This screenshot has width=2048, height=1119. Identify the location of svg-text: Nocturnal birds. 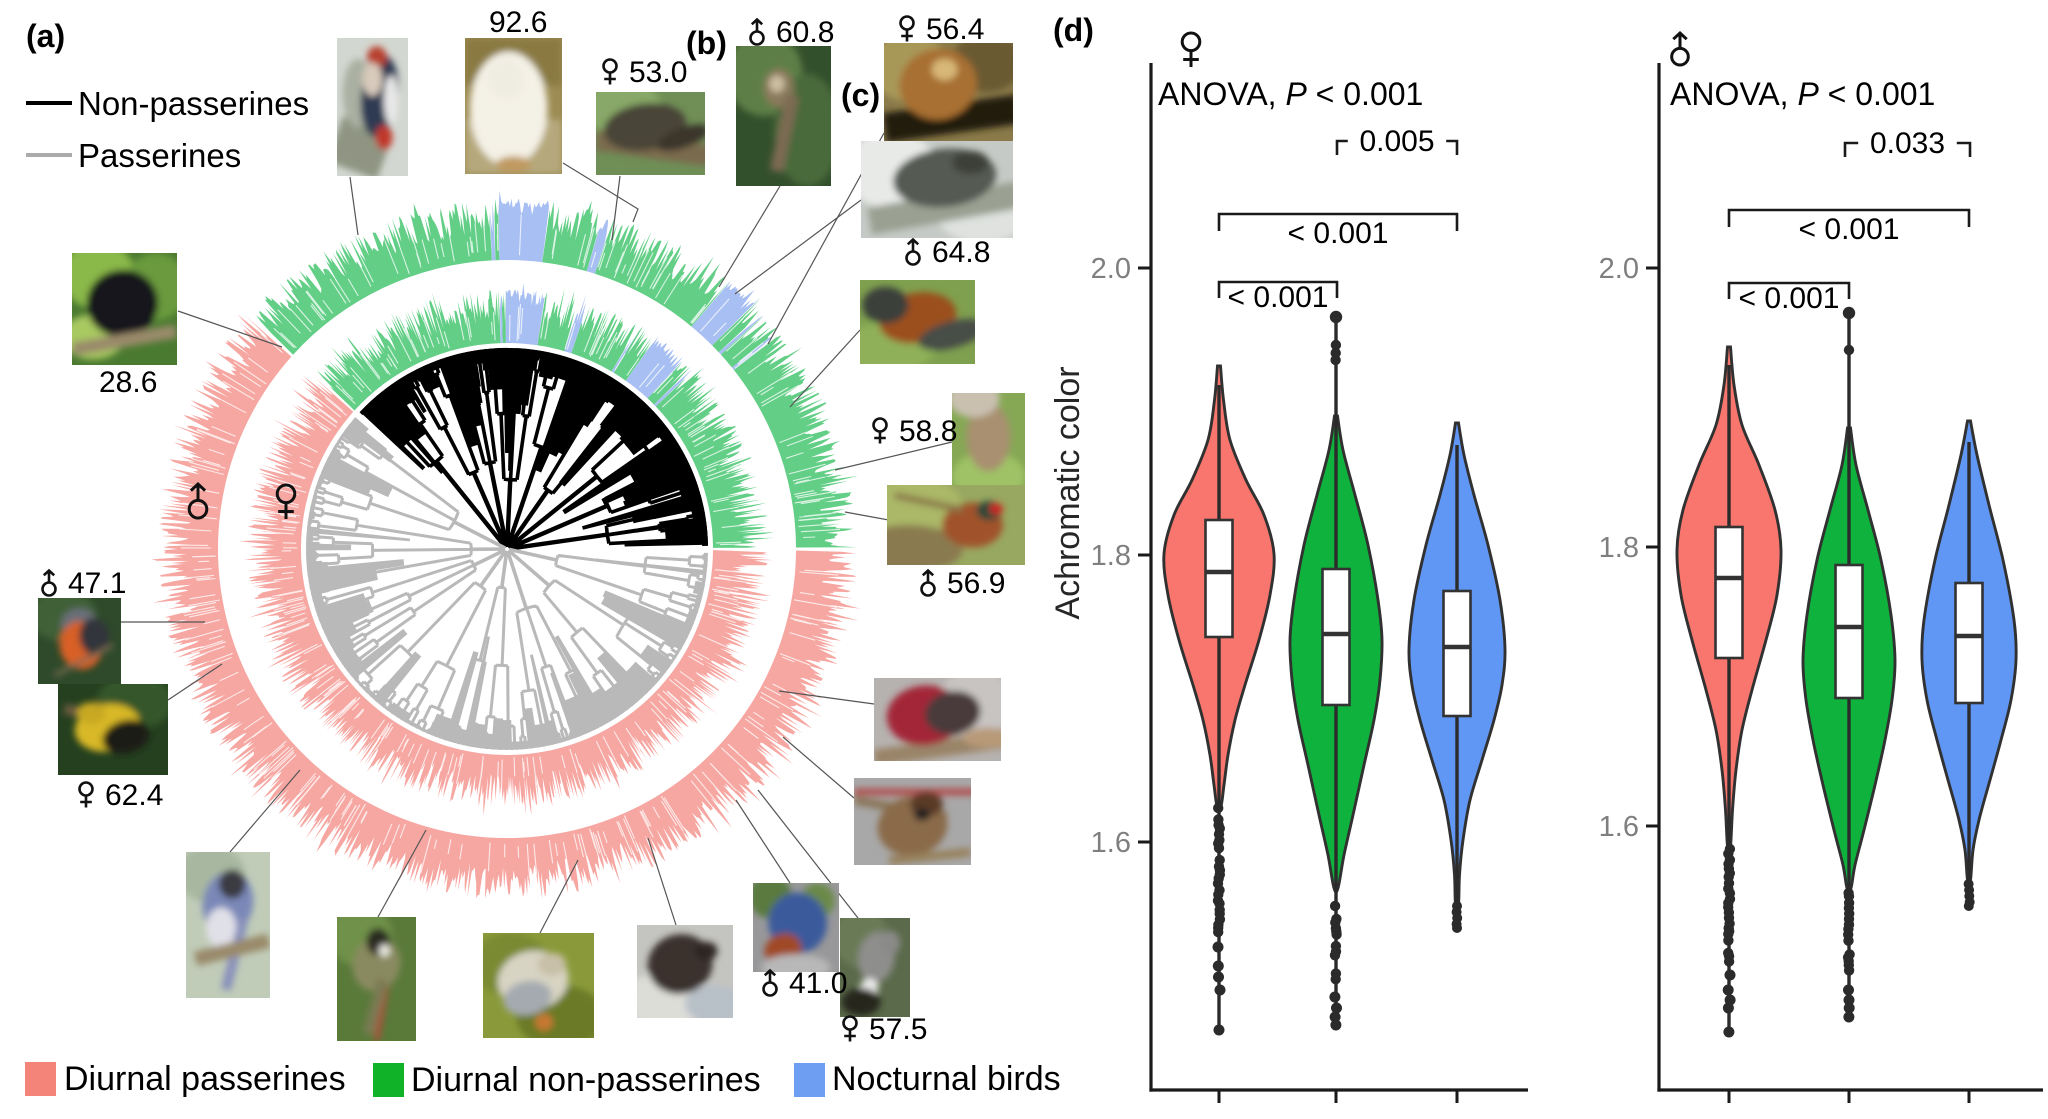
(946, 1079).